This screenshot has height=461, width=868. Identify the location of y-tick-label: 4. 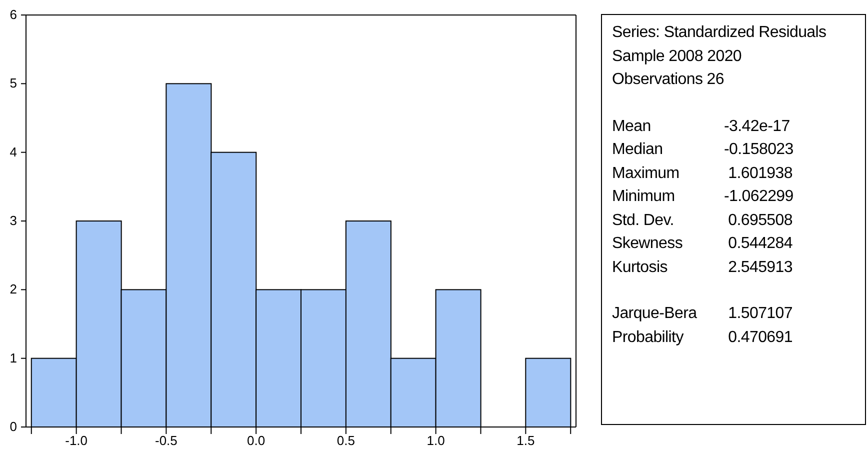
(13, 152).